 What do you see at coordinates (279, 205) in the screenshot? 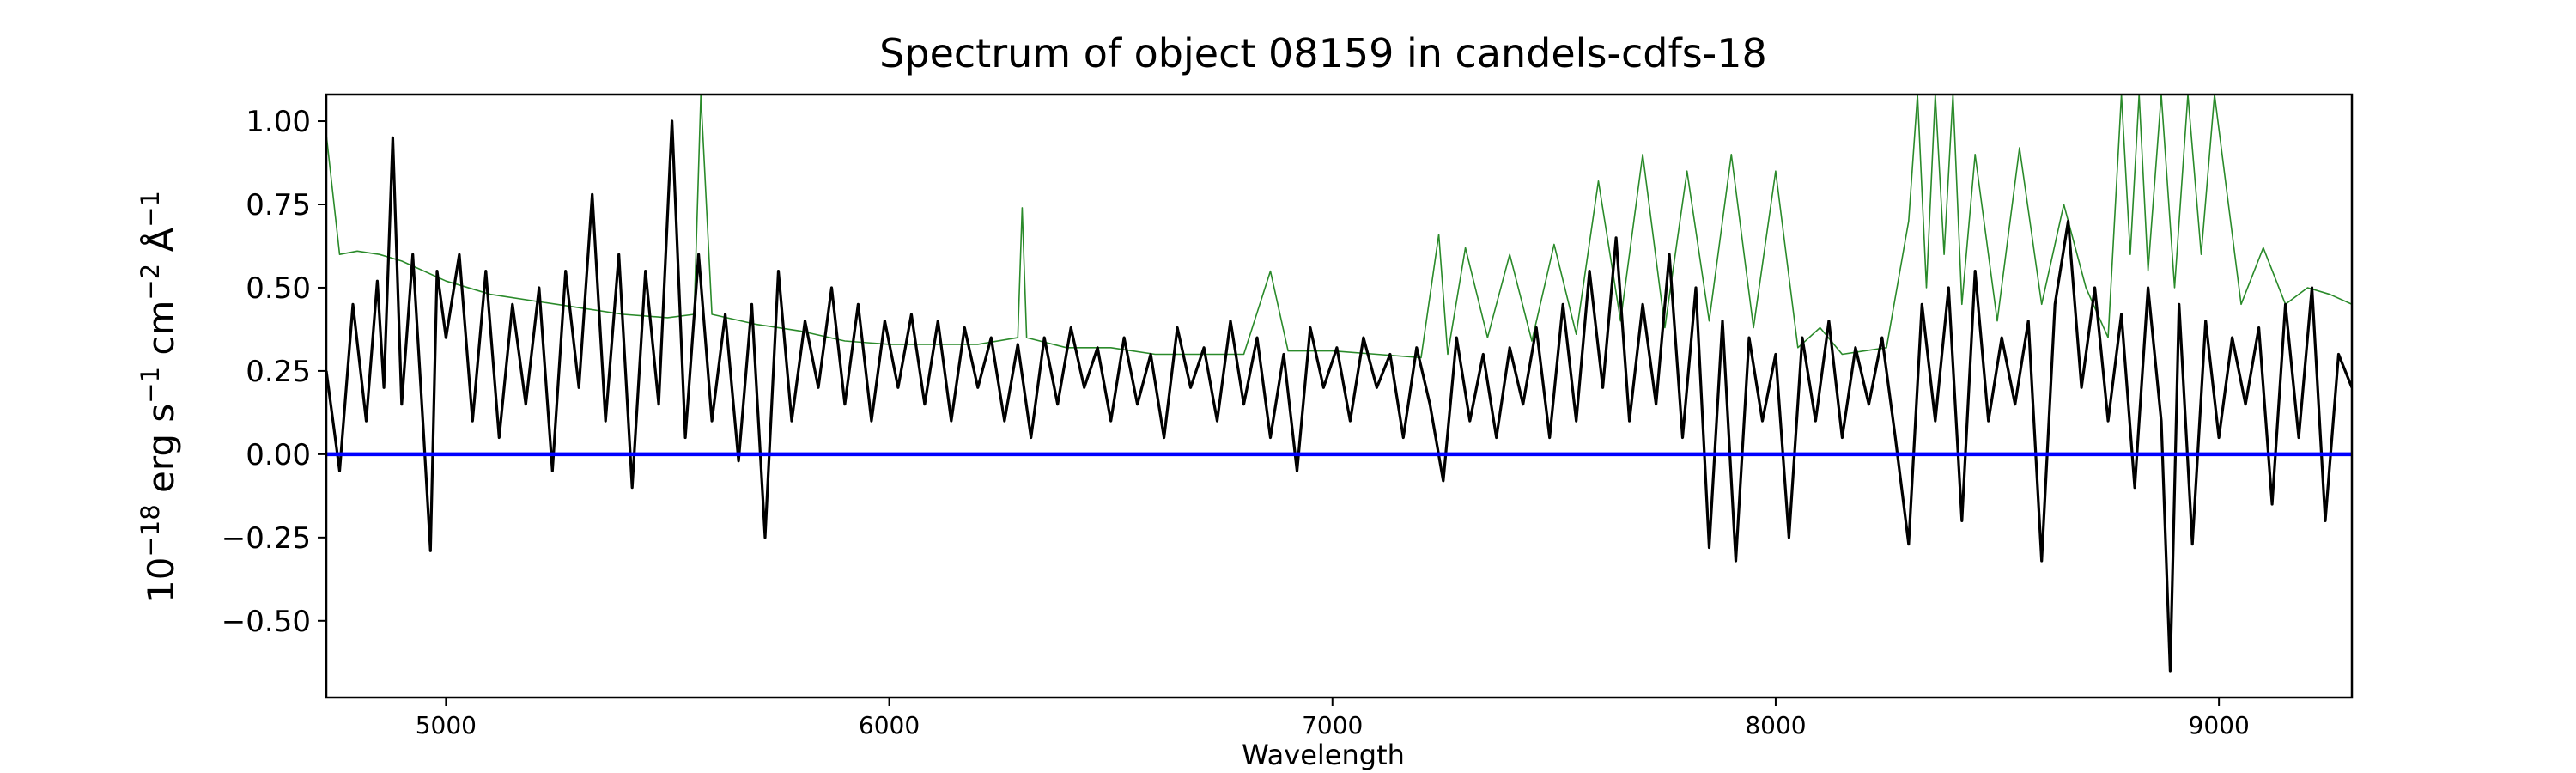
I see `y-tick-label: 0.75` at bounding box center [279, 205].